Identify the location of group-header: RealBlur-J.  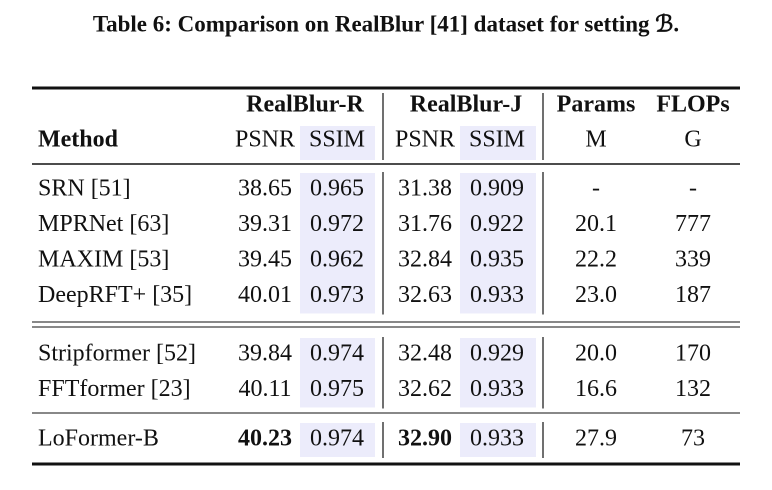
(466, 105).